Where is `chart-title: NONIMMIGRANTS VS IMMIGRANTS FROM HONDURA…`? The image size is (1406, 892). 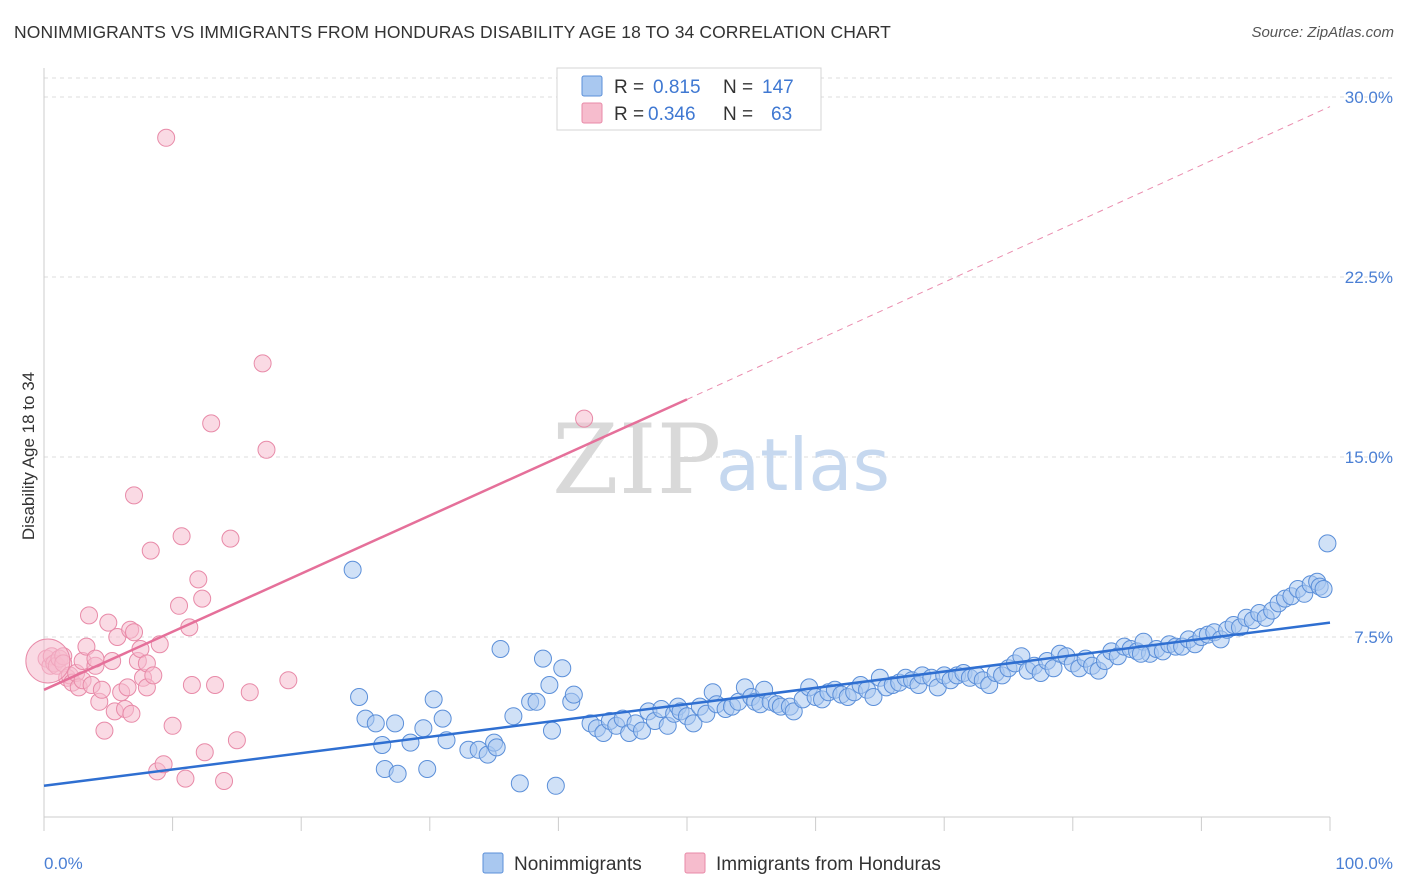
chart-title: NONIMMIGRANTS VS IMMIGRANTS FROM HONDURA… is located at coordinates (452, 32).